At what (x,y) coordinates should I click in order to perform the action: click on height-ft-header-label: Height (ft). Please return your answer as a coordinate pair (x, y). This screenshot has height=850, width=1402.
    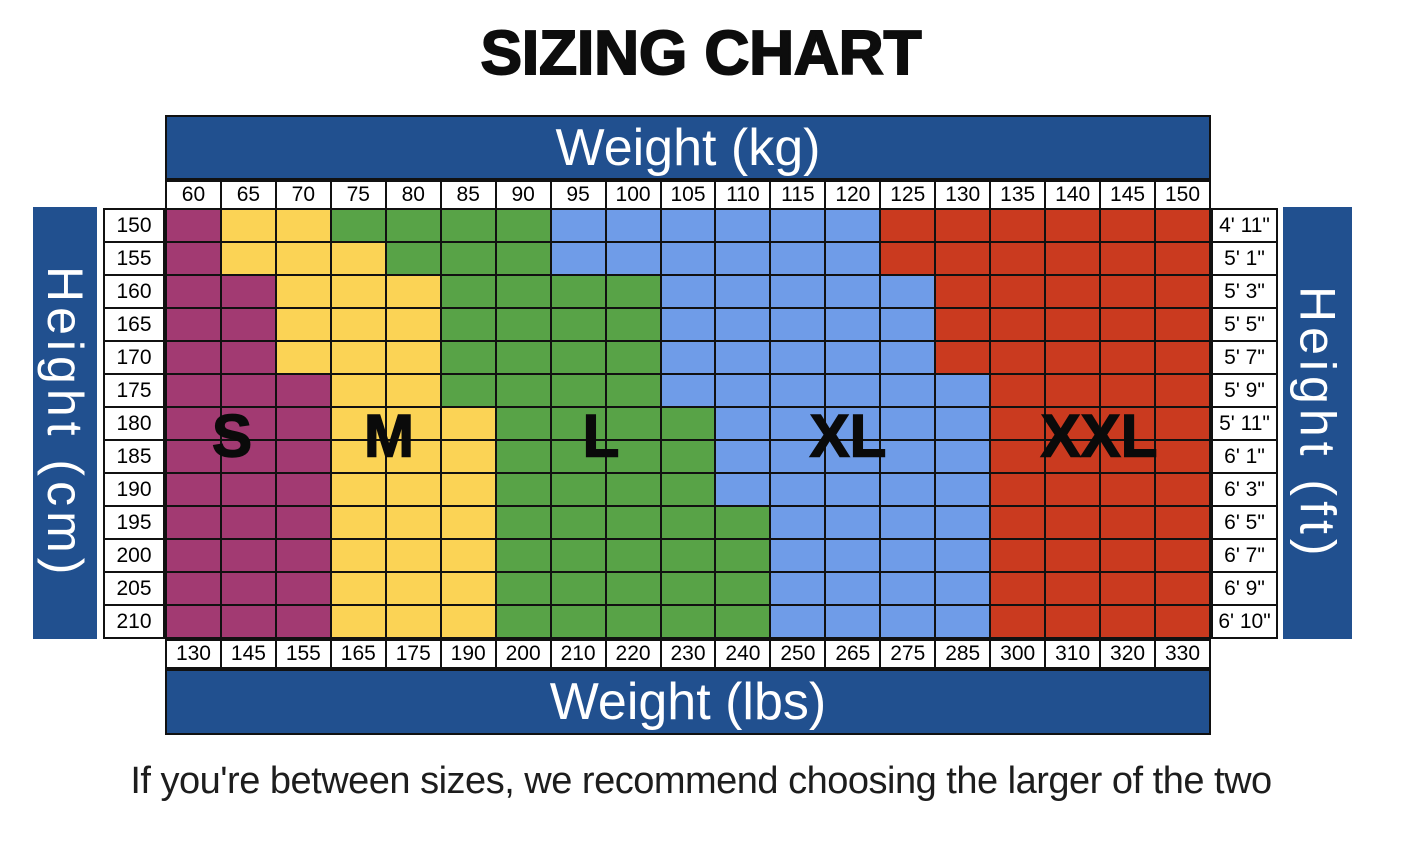
    Looking at the image, I should click on (1317, 423).